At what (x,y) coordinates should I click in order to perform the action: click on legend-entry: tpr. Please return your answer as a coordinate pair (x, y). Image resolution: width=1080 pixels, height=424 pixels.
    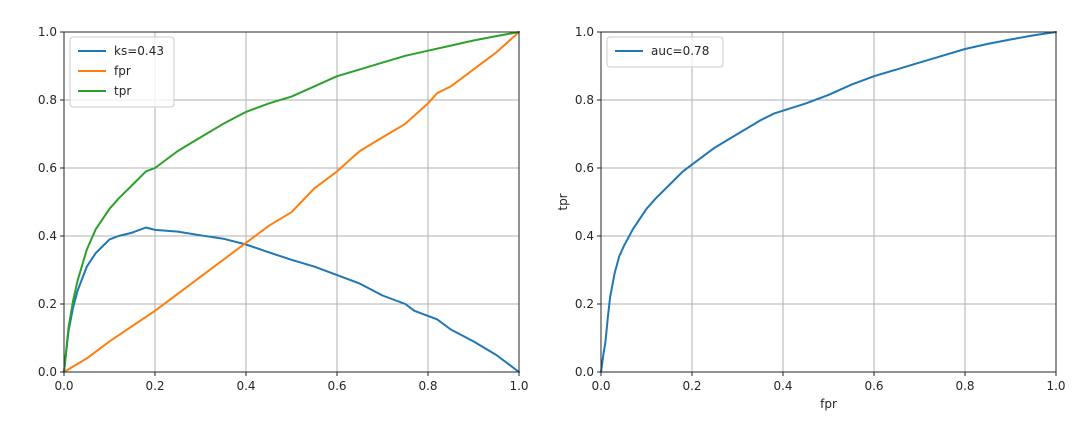
    Looking at the image, I should click on (122, 91).